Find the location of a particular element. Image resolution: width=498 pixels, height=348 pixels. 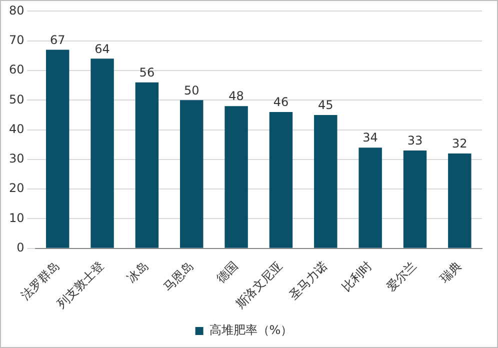

data-label: 46 is located at coordinates (281, 102).